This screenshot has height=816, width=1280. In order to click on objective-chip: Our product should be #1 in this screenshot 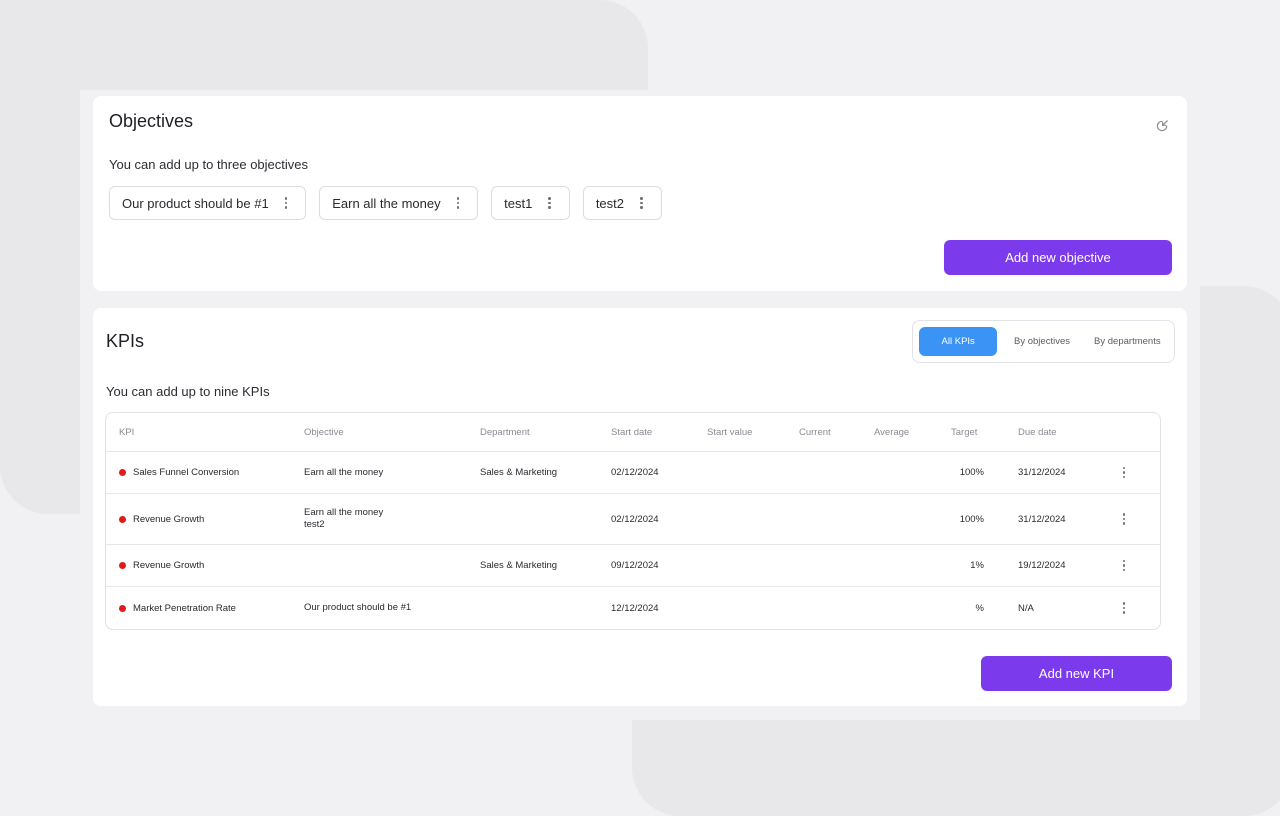, I will do `click(208, 203)`.